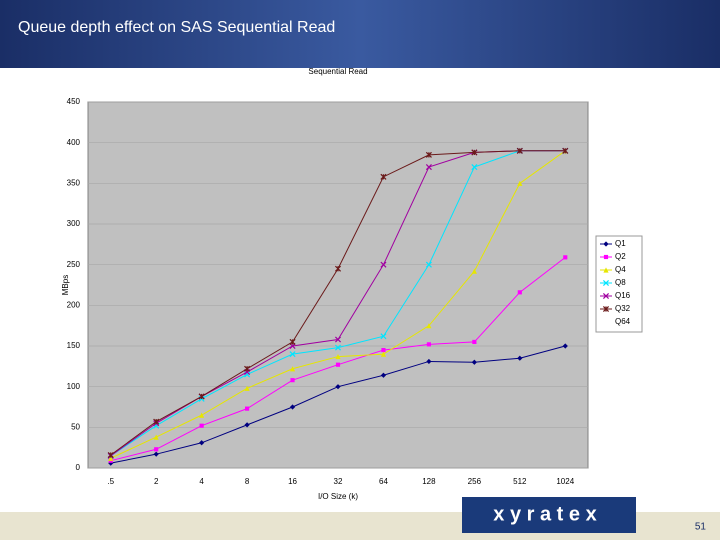 The height and width of the screenshot is (540, 720). Describe the element at coordinates (247, 481) in the screenshot. I see `x-tick-label: 8` at that location.